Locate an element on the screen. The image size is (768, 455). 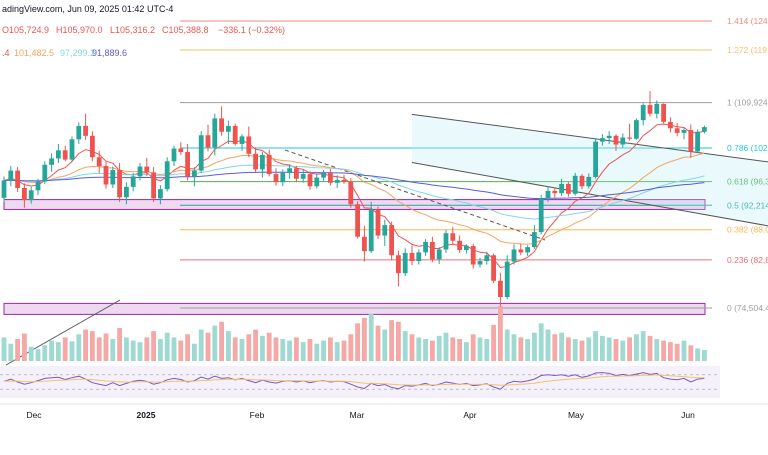
ohlc-low: L105,316.2 is located at coordinates (132, 30).